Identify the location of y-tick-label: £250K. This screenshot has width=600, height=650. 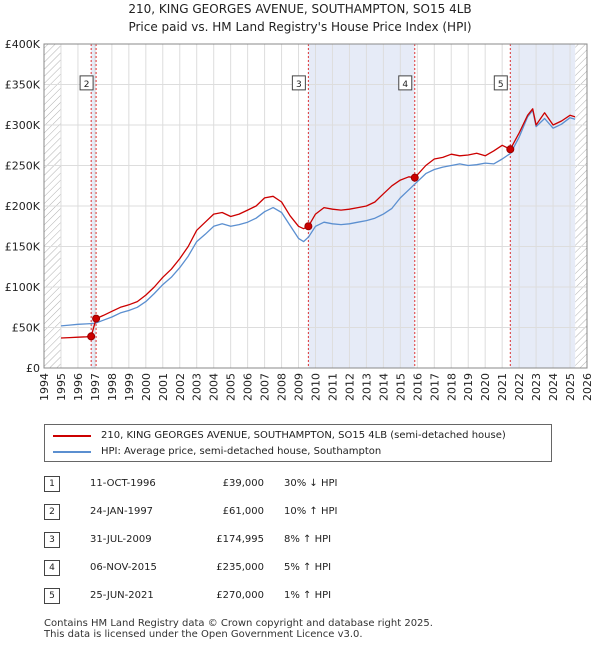
(23, 166).